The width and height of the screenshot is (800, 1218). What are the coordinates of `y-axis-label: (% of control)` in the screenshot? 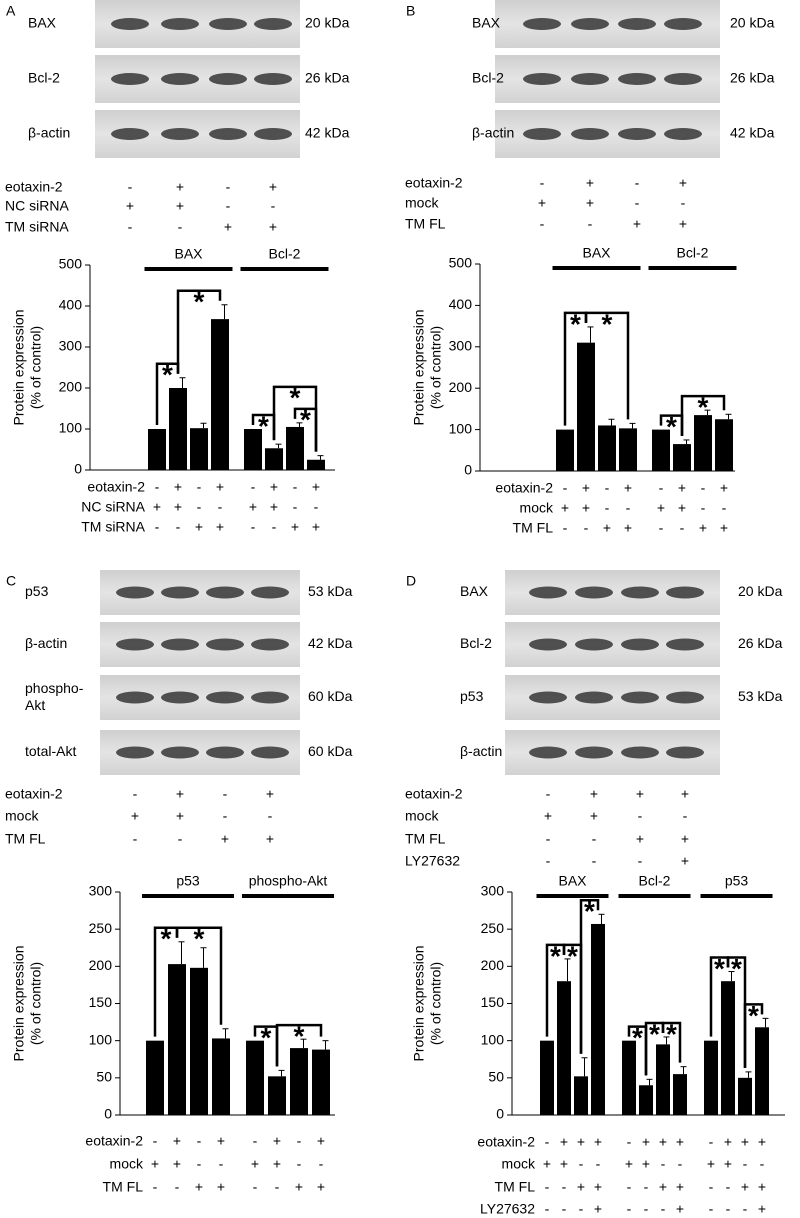 It's located at (36, 1003).